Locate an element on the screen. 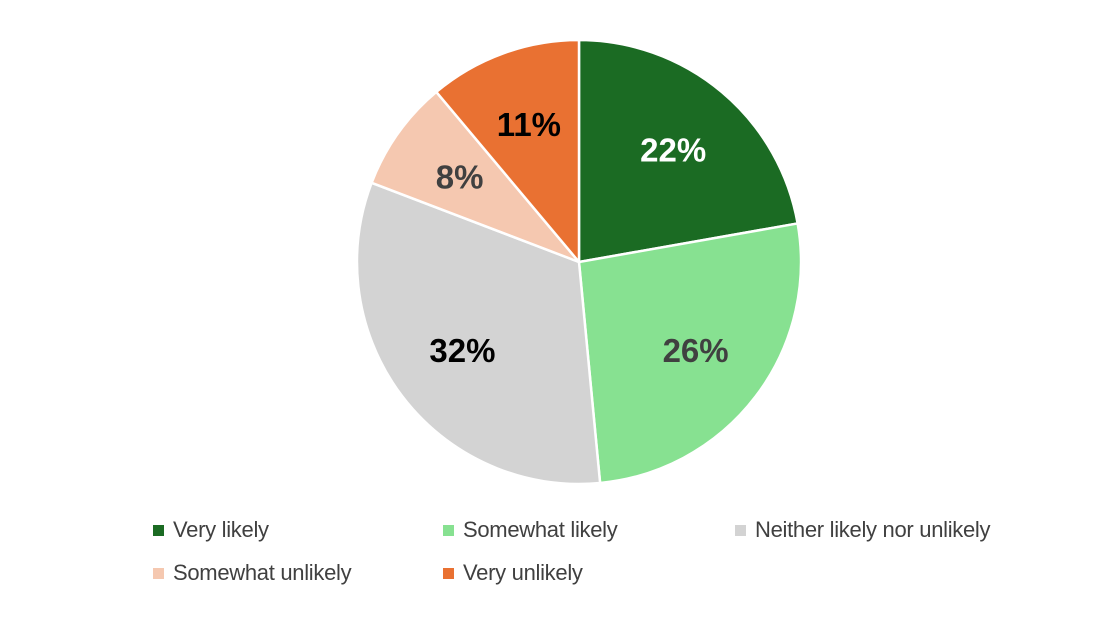 This screenshot has width=1110, height=626. pie-slice-very-unlikely is located at coordinates (508, 151).